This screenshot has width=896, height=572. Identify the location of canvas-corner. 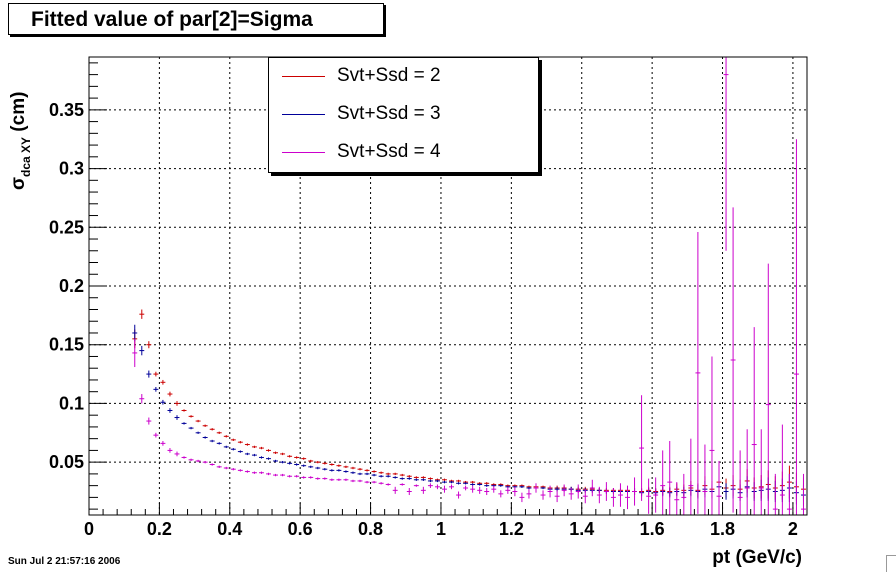
(891, 563).